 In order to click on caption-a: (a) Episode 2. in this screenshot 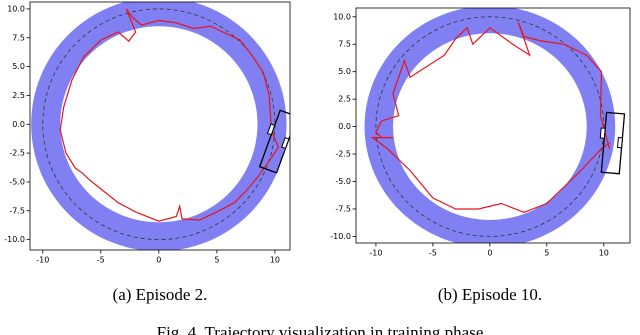, I will do `click(160, 294)`.